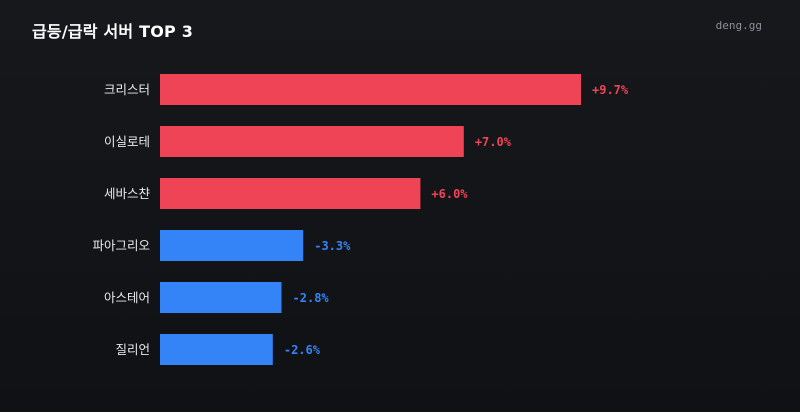  I want to click on category-label: 이실로테, so click(127, 141).